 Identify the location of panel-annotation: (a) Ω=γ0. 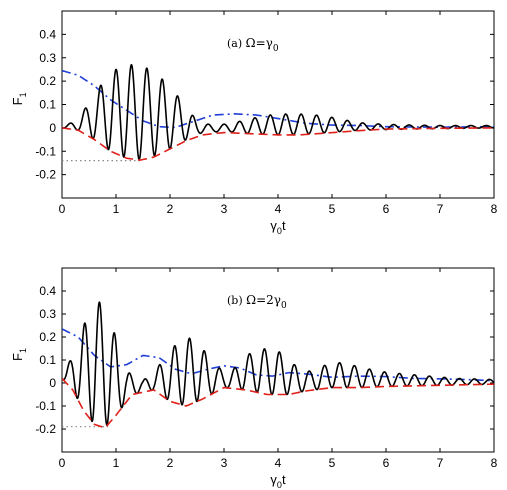
(253, 45).